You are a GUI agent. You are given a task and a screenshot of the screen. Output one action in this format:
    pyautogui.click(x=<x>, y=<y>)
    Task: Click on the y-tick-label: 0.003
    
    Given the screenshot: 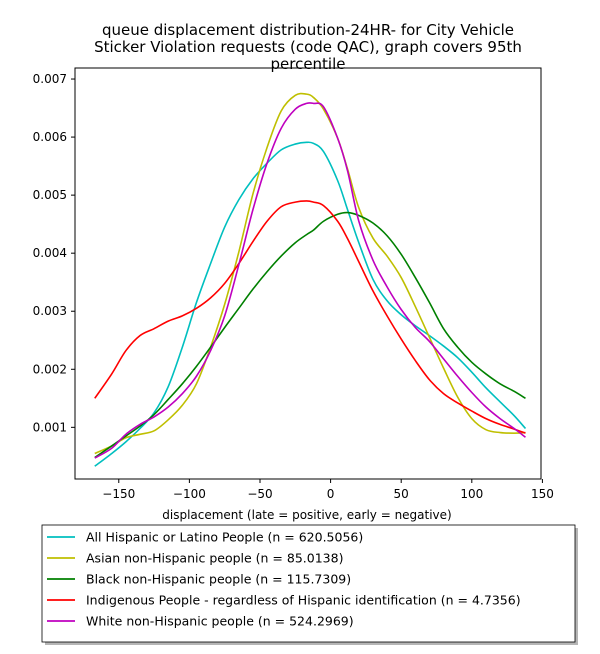 What is the action you would take?
    pyautogui.click(x=50, y=311)
    